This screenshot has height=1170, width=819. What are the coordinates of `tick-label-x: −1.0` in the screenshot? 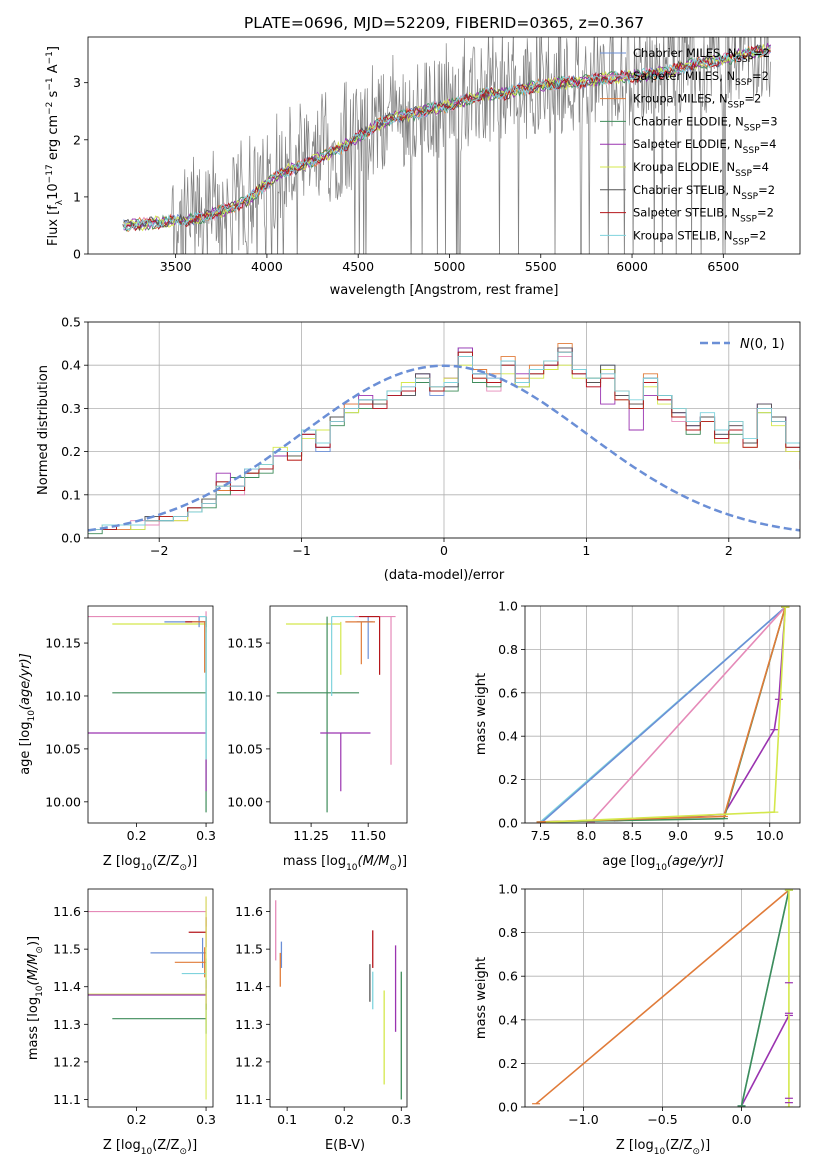 It's located at (583, 1119).